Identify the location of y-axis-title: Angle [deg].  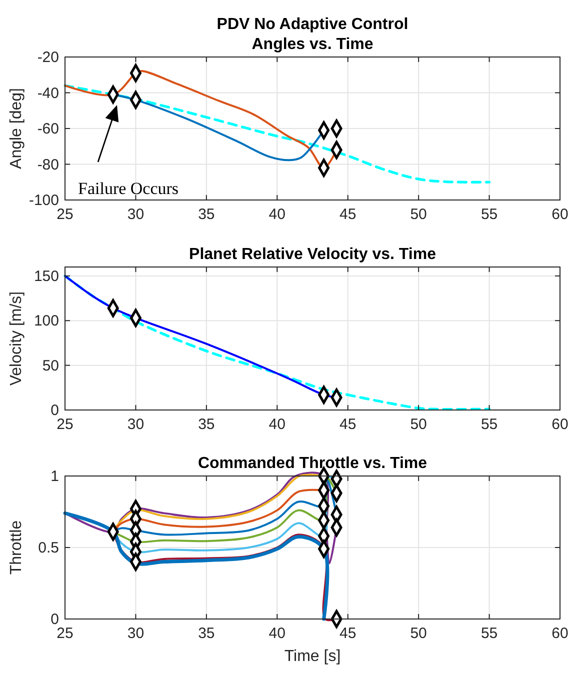
(16, 128).